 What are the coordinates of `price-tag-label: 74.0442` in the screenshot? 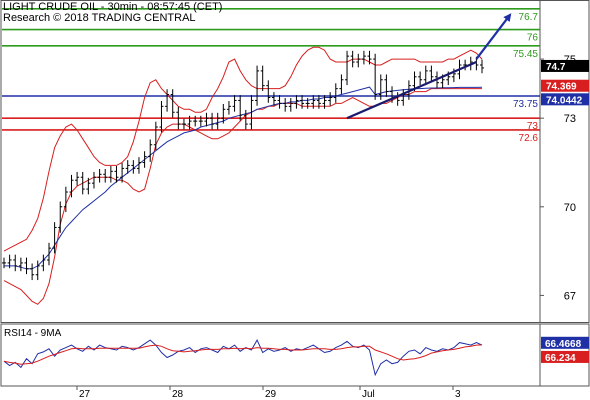 It's located at (564, 100).